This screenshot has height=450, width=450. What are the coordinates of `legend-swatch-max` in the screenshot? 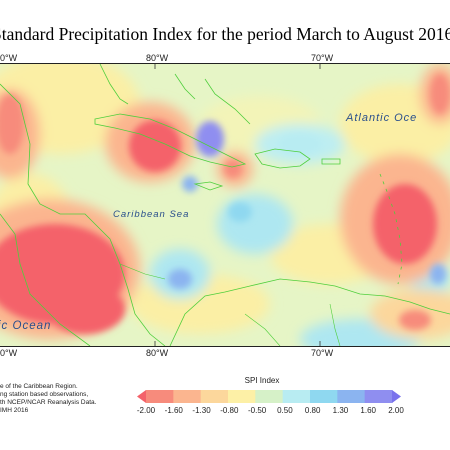 It's located at (396, 396).